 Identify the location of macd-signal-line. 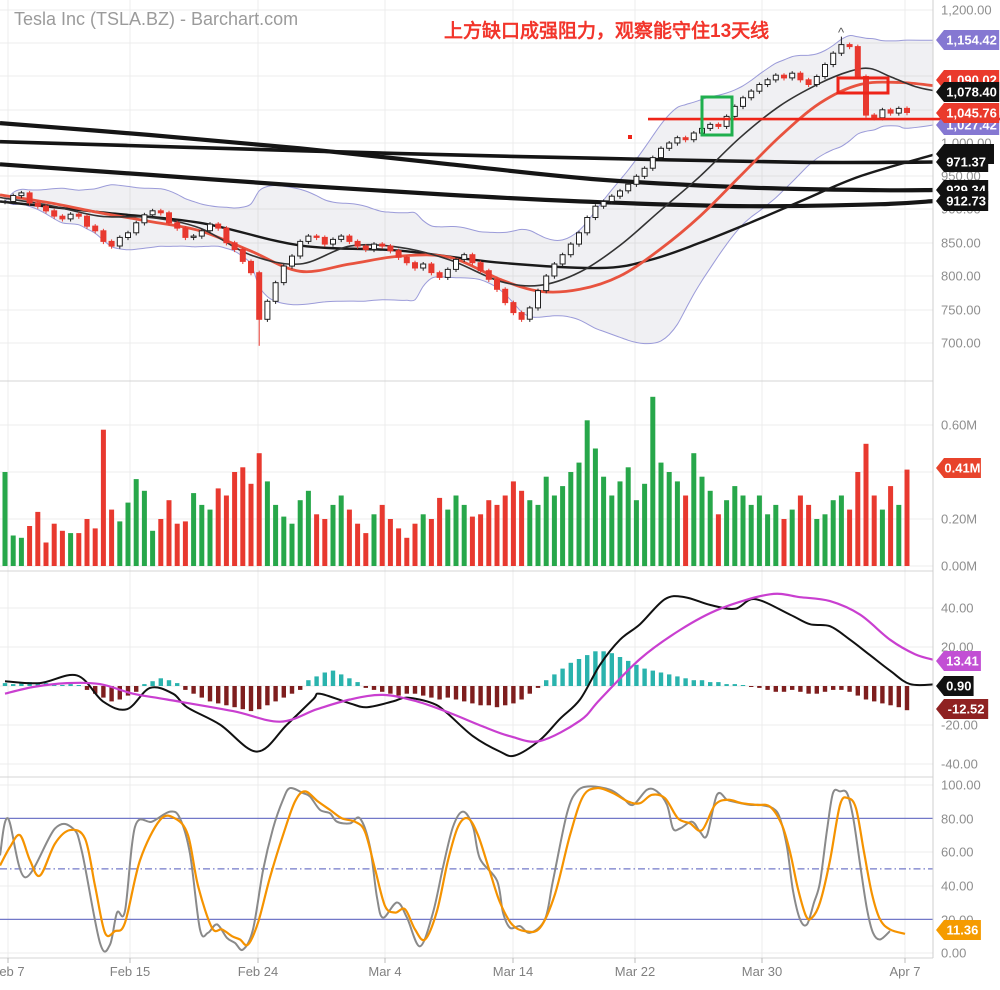
(470, 667).